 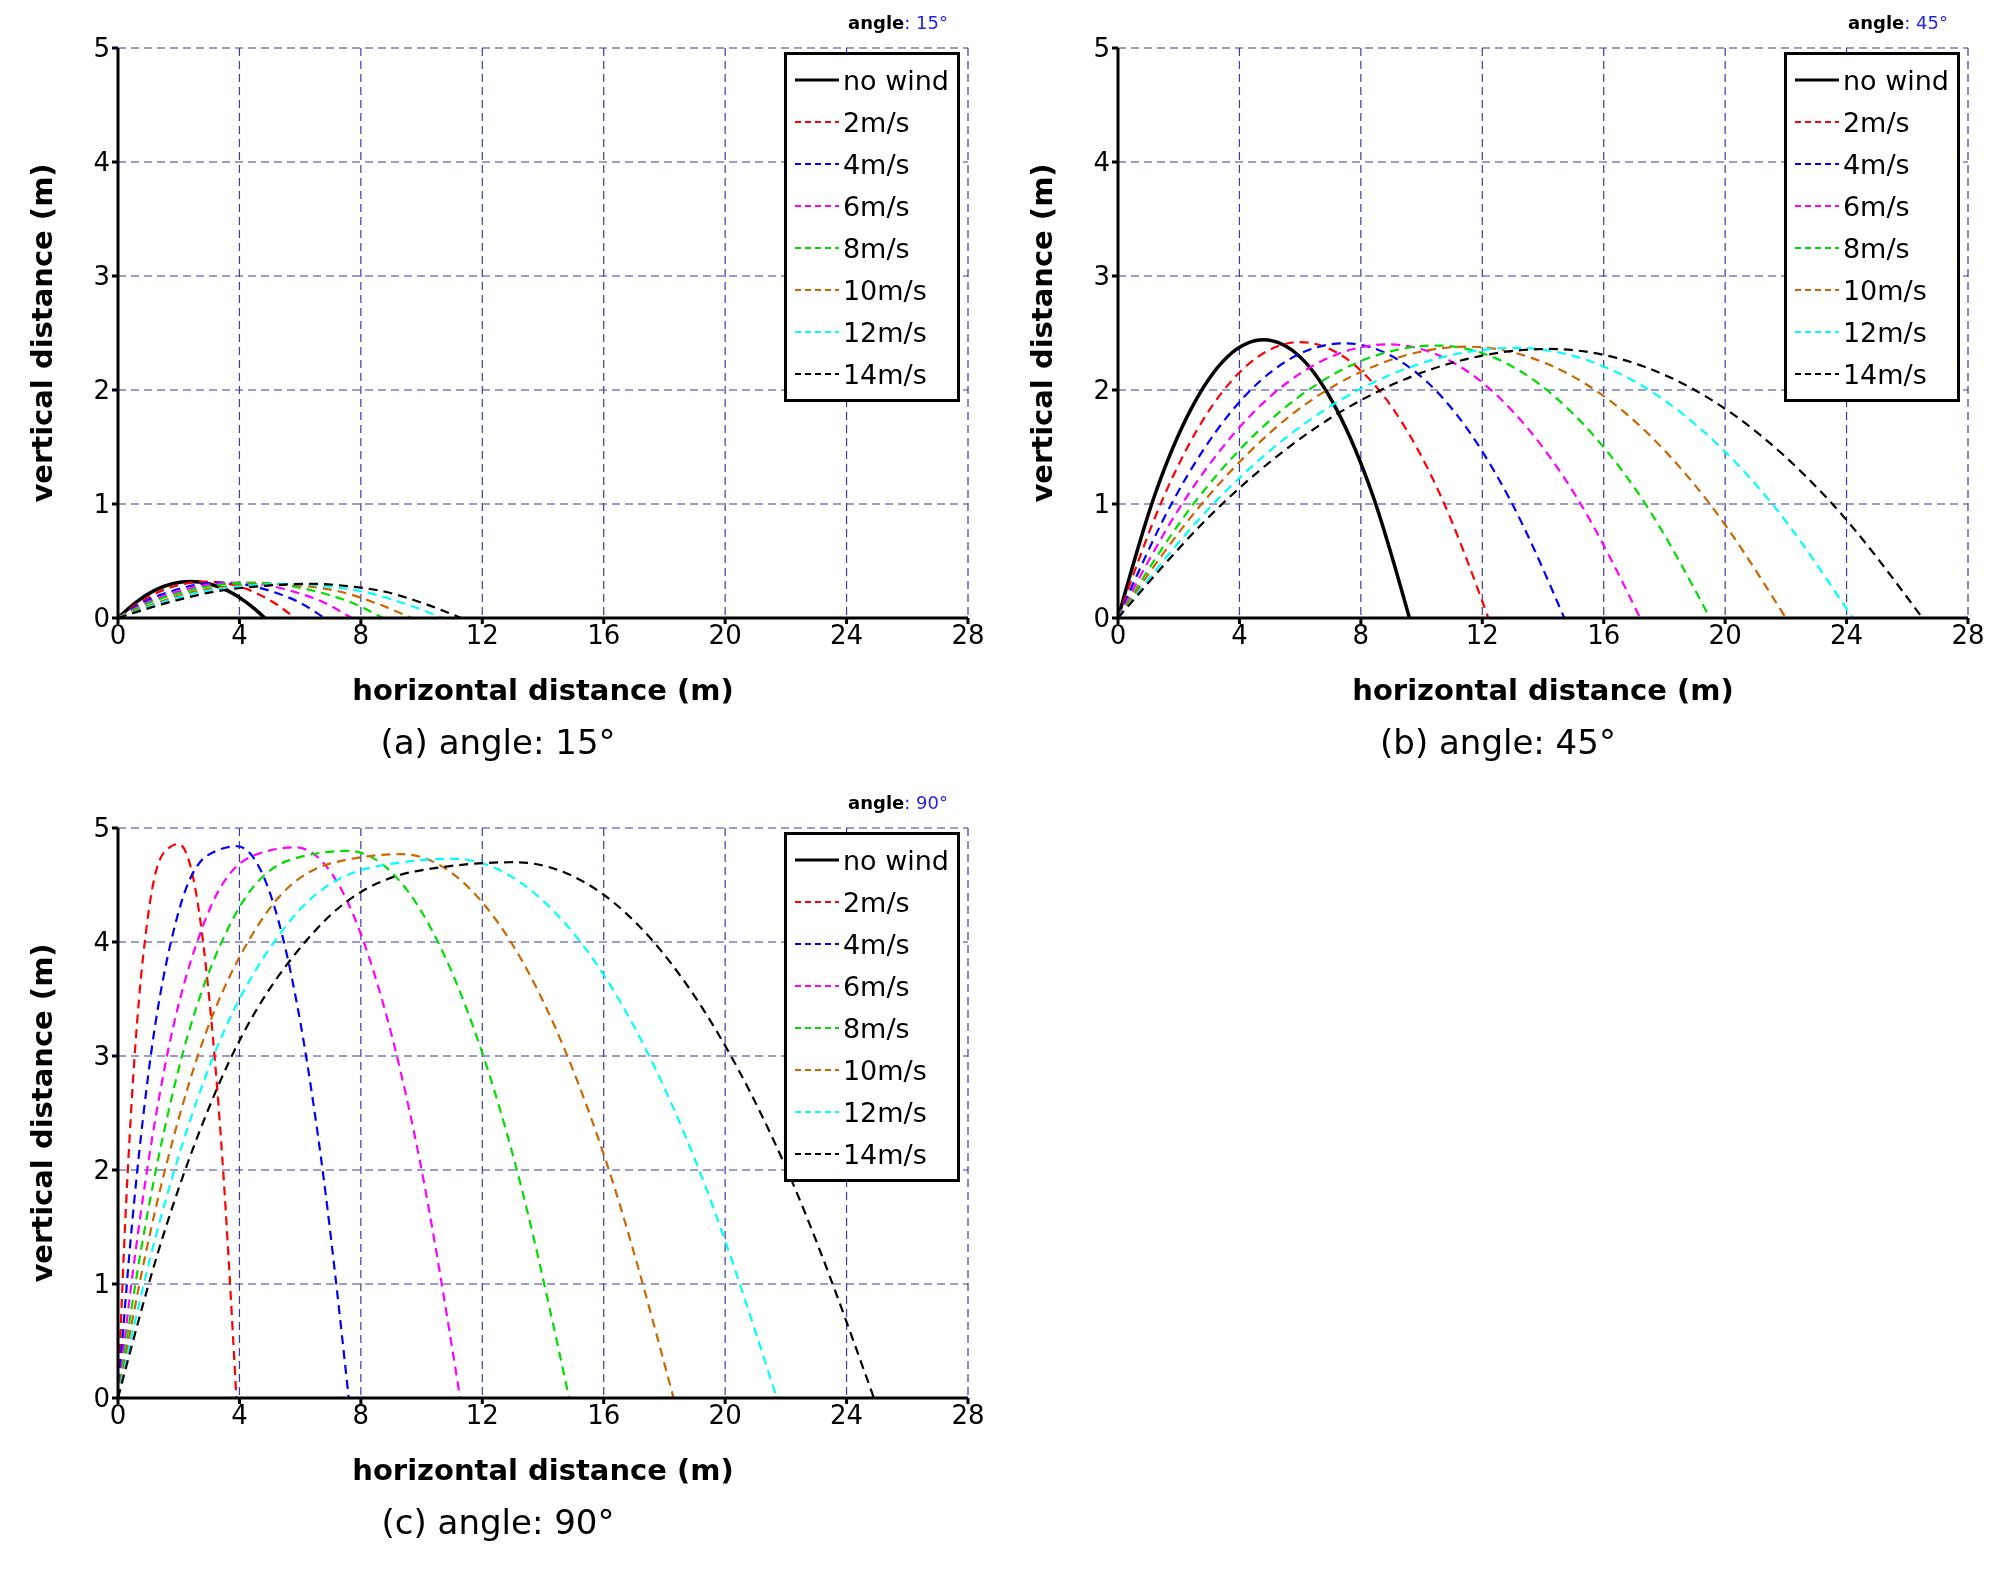 What do you see at coordinates (898, 802) in the screenshot?
I see `chart-subtitle: angle: 90°` at bounding box center [898, 802].